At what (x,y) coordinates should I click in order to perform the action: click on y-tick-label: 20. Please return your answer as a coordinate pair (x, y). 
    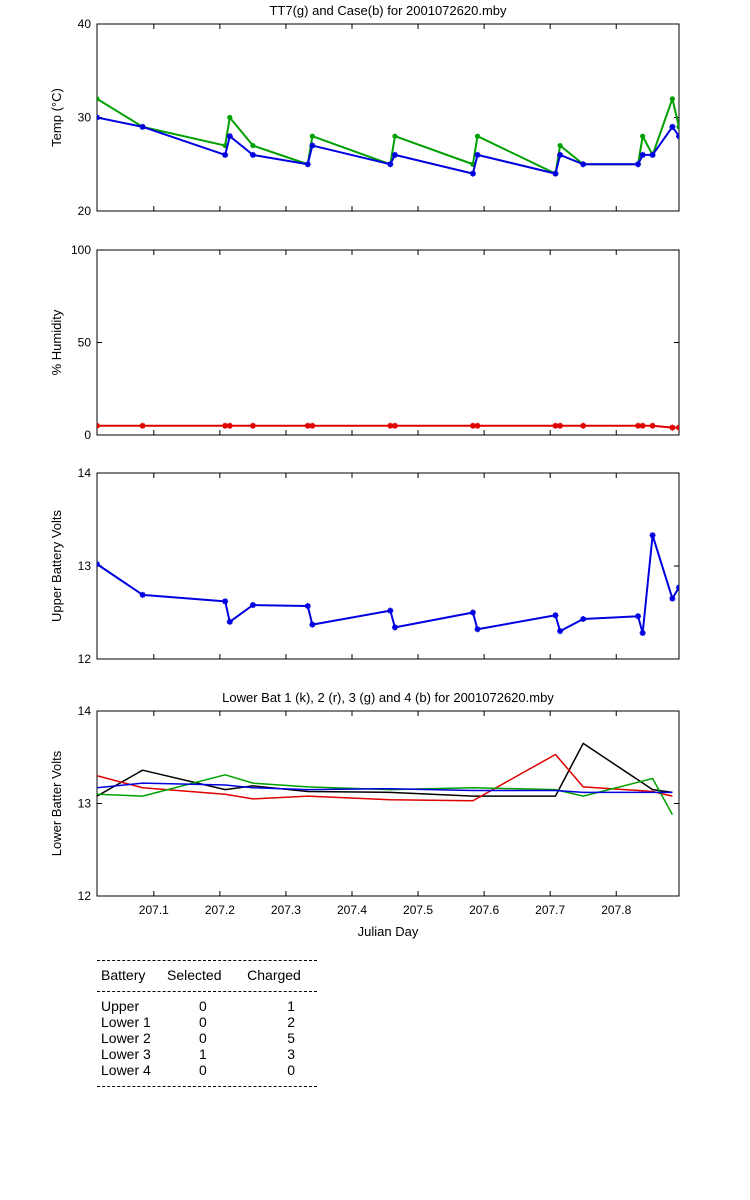
    Looking at the image, I should click on (85, 211).